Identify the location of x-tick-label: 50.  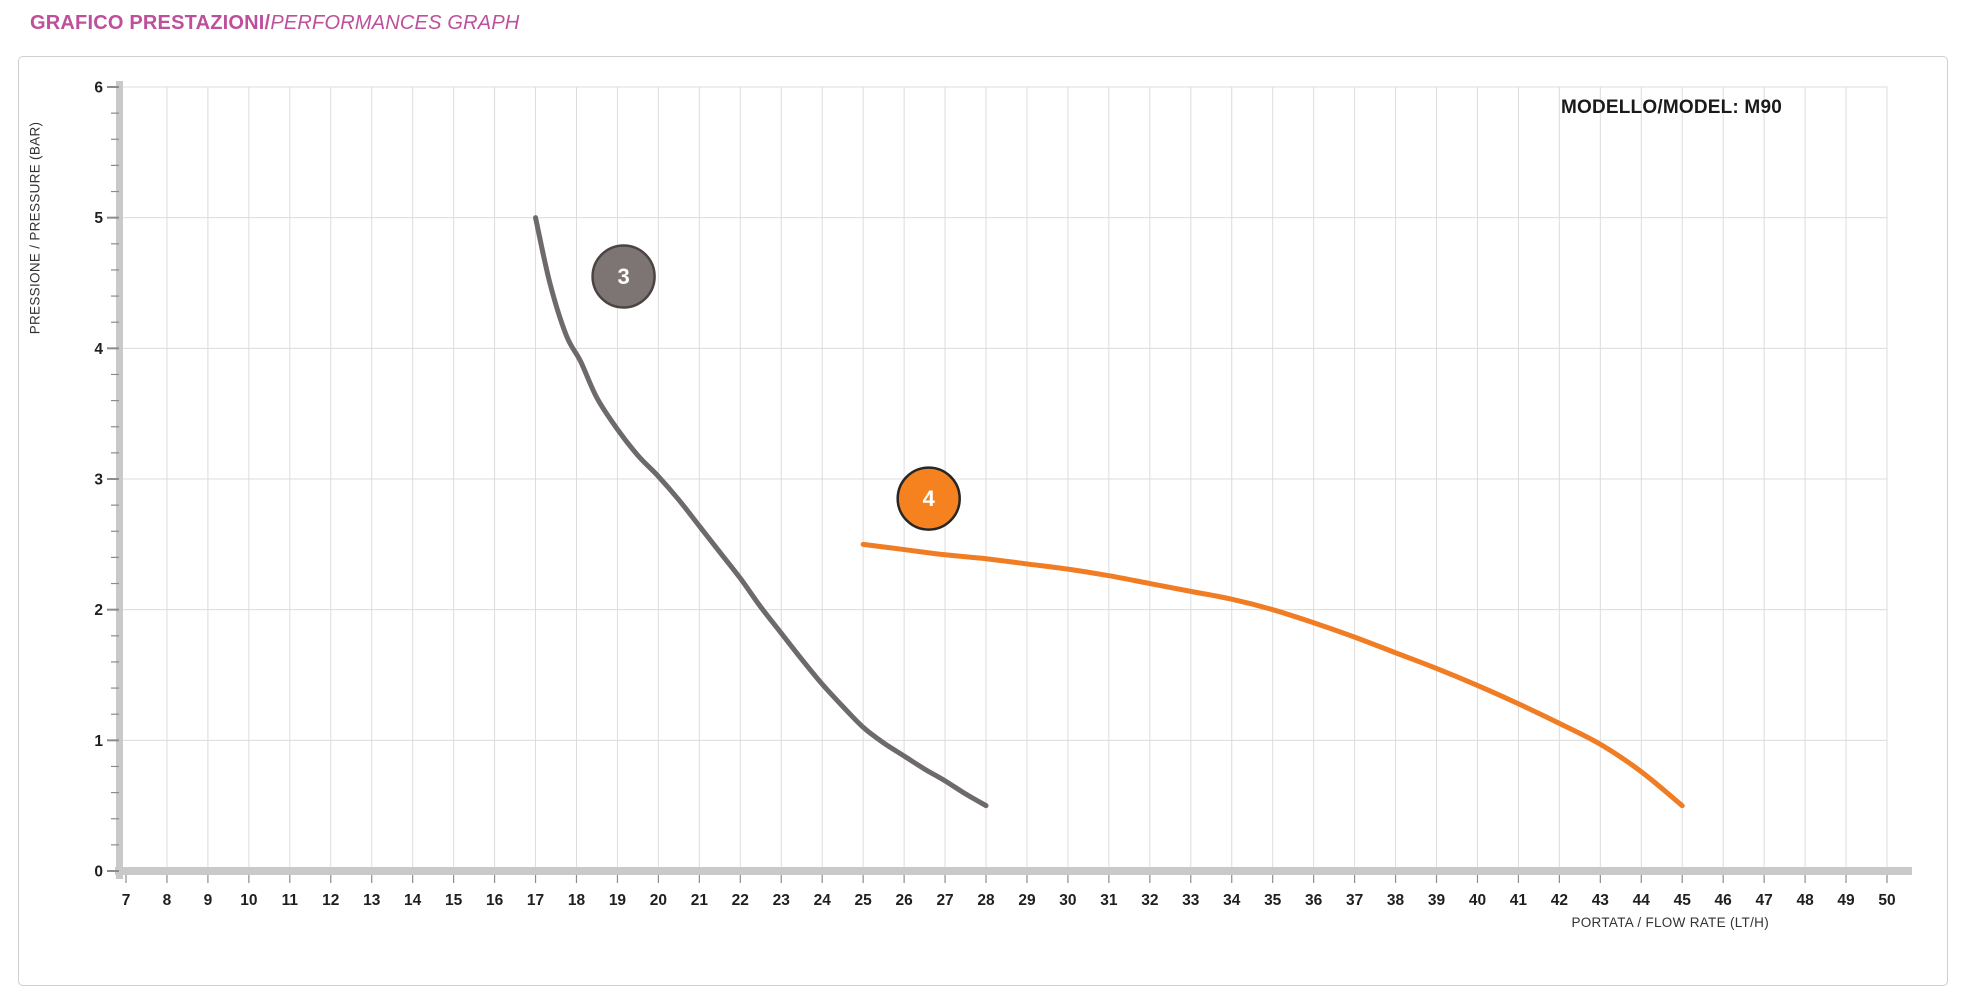
(1886, 900).